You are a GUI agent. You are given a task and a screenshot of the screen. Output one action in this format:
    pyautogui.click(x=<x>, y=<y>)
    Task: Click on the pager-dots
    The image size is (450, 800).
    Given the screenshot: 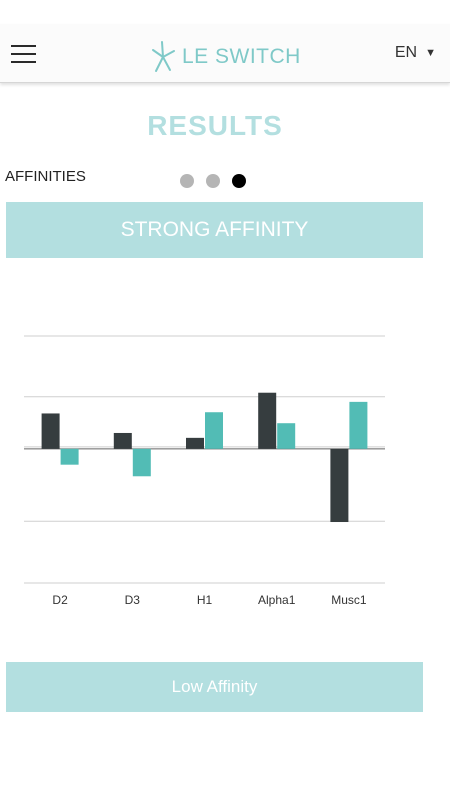 What is the action you would take?
    pyautogui.click(x=213, y=181)
    